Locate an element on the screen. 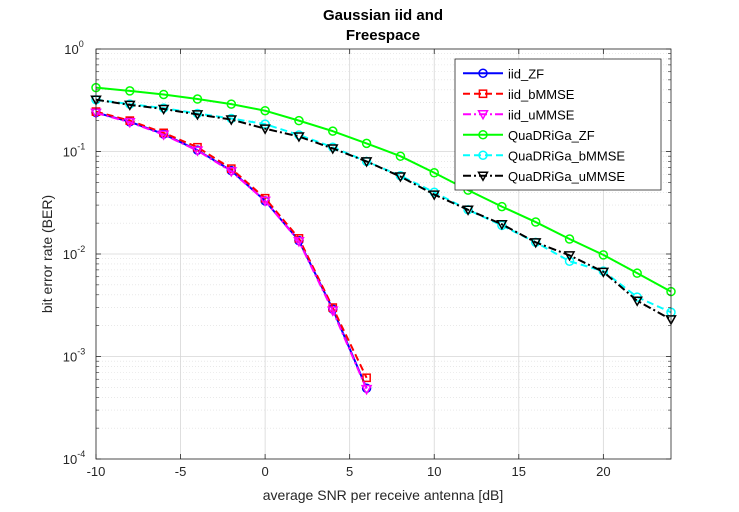 The width and height of the screenshot is (739, 512). legend-item: QuaDRiGa_ZF is located at coordinates (529, 135).